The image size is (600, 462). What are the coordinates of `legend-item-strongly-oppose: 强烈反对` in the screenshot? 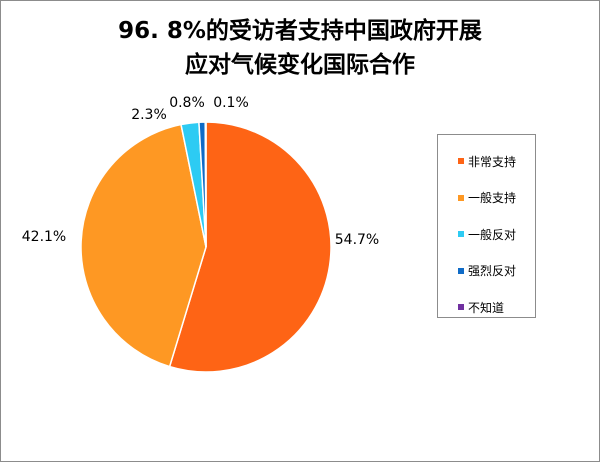 It's located at (486, 271).